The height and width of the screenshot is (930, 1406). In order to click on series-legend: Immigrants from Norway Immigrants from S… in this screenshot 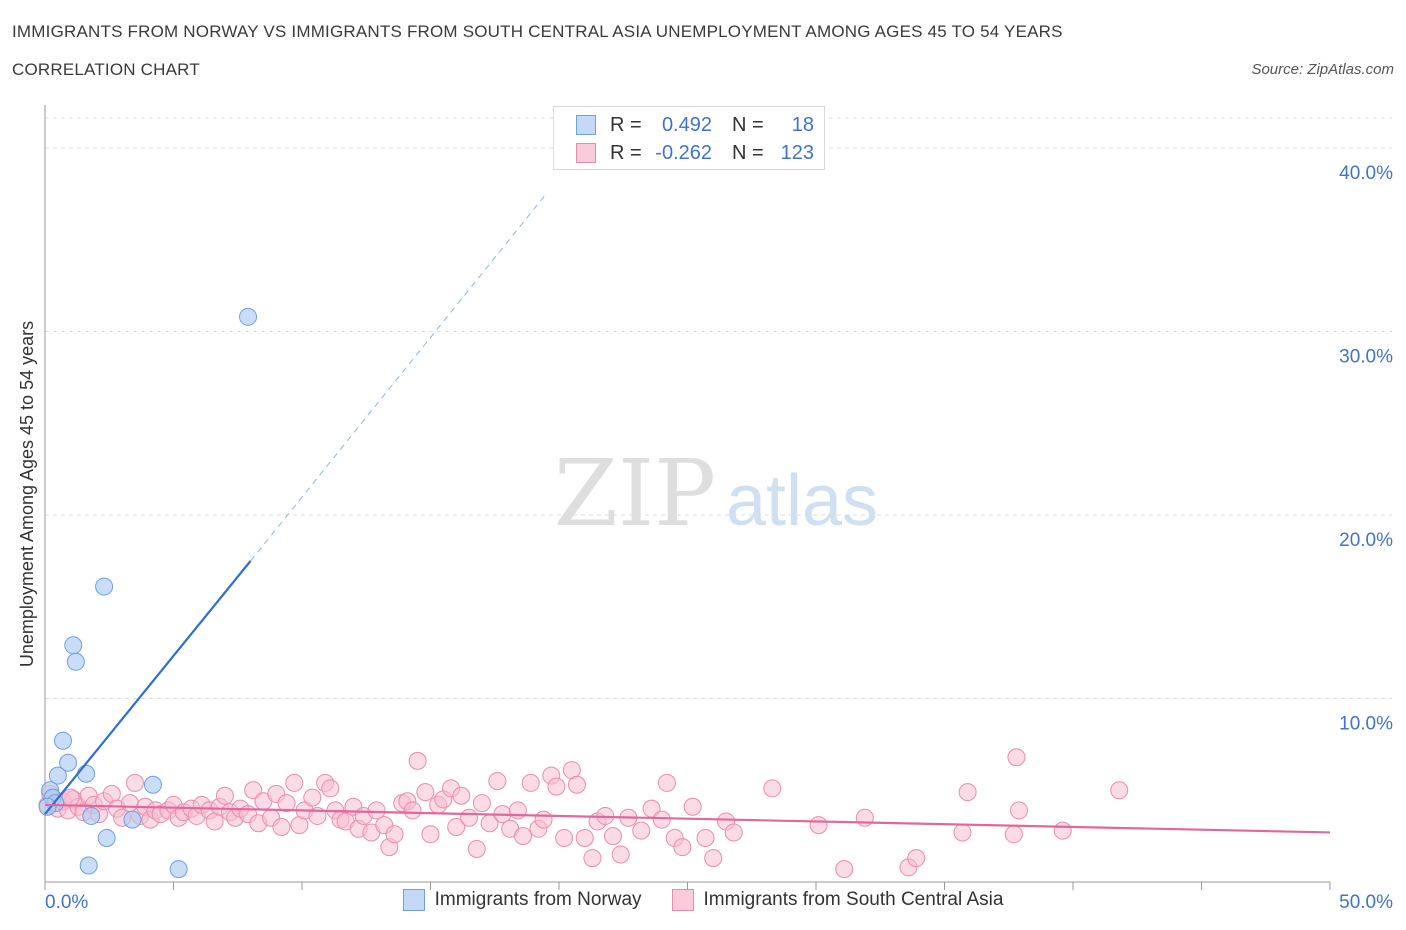, I will do `click(703, 900)`.